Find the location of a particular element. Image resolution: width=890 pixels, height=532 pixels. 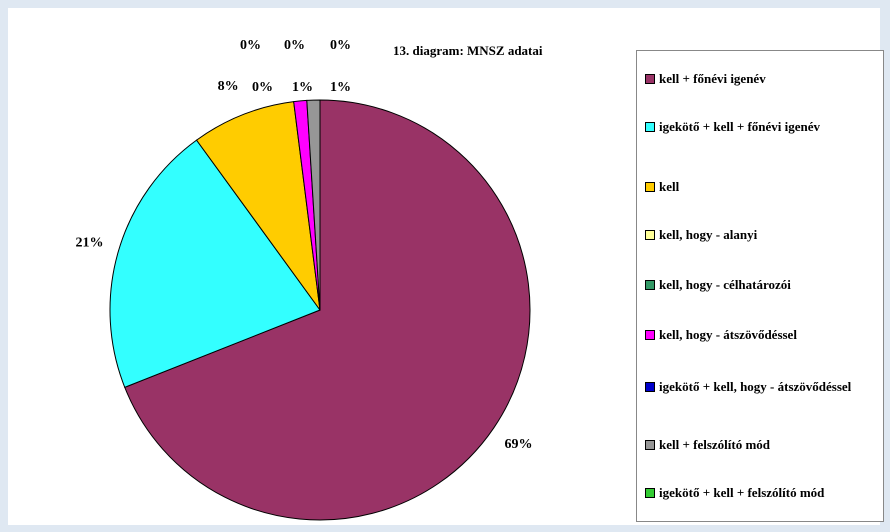

legend-item: kell, hogy - alanyi is located at coordinates (767, 235).